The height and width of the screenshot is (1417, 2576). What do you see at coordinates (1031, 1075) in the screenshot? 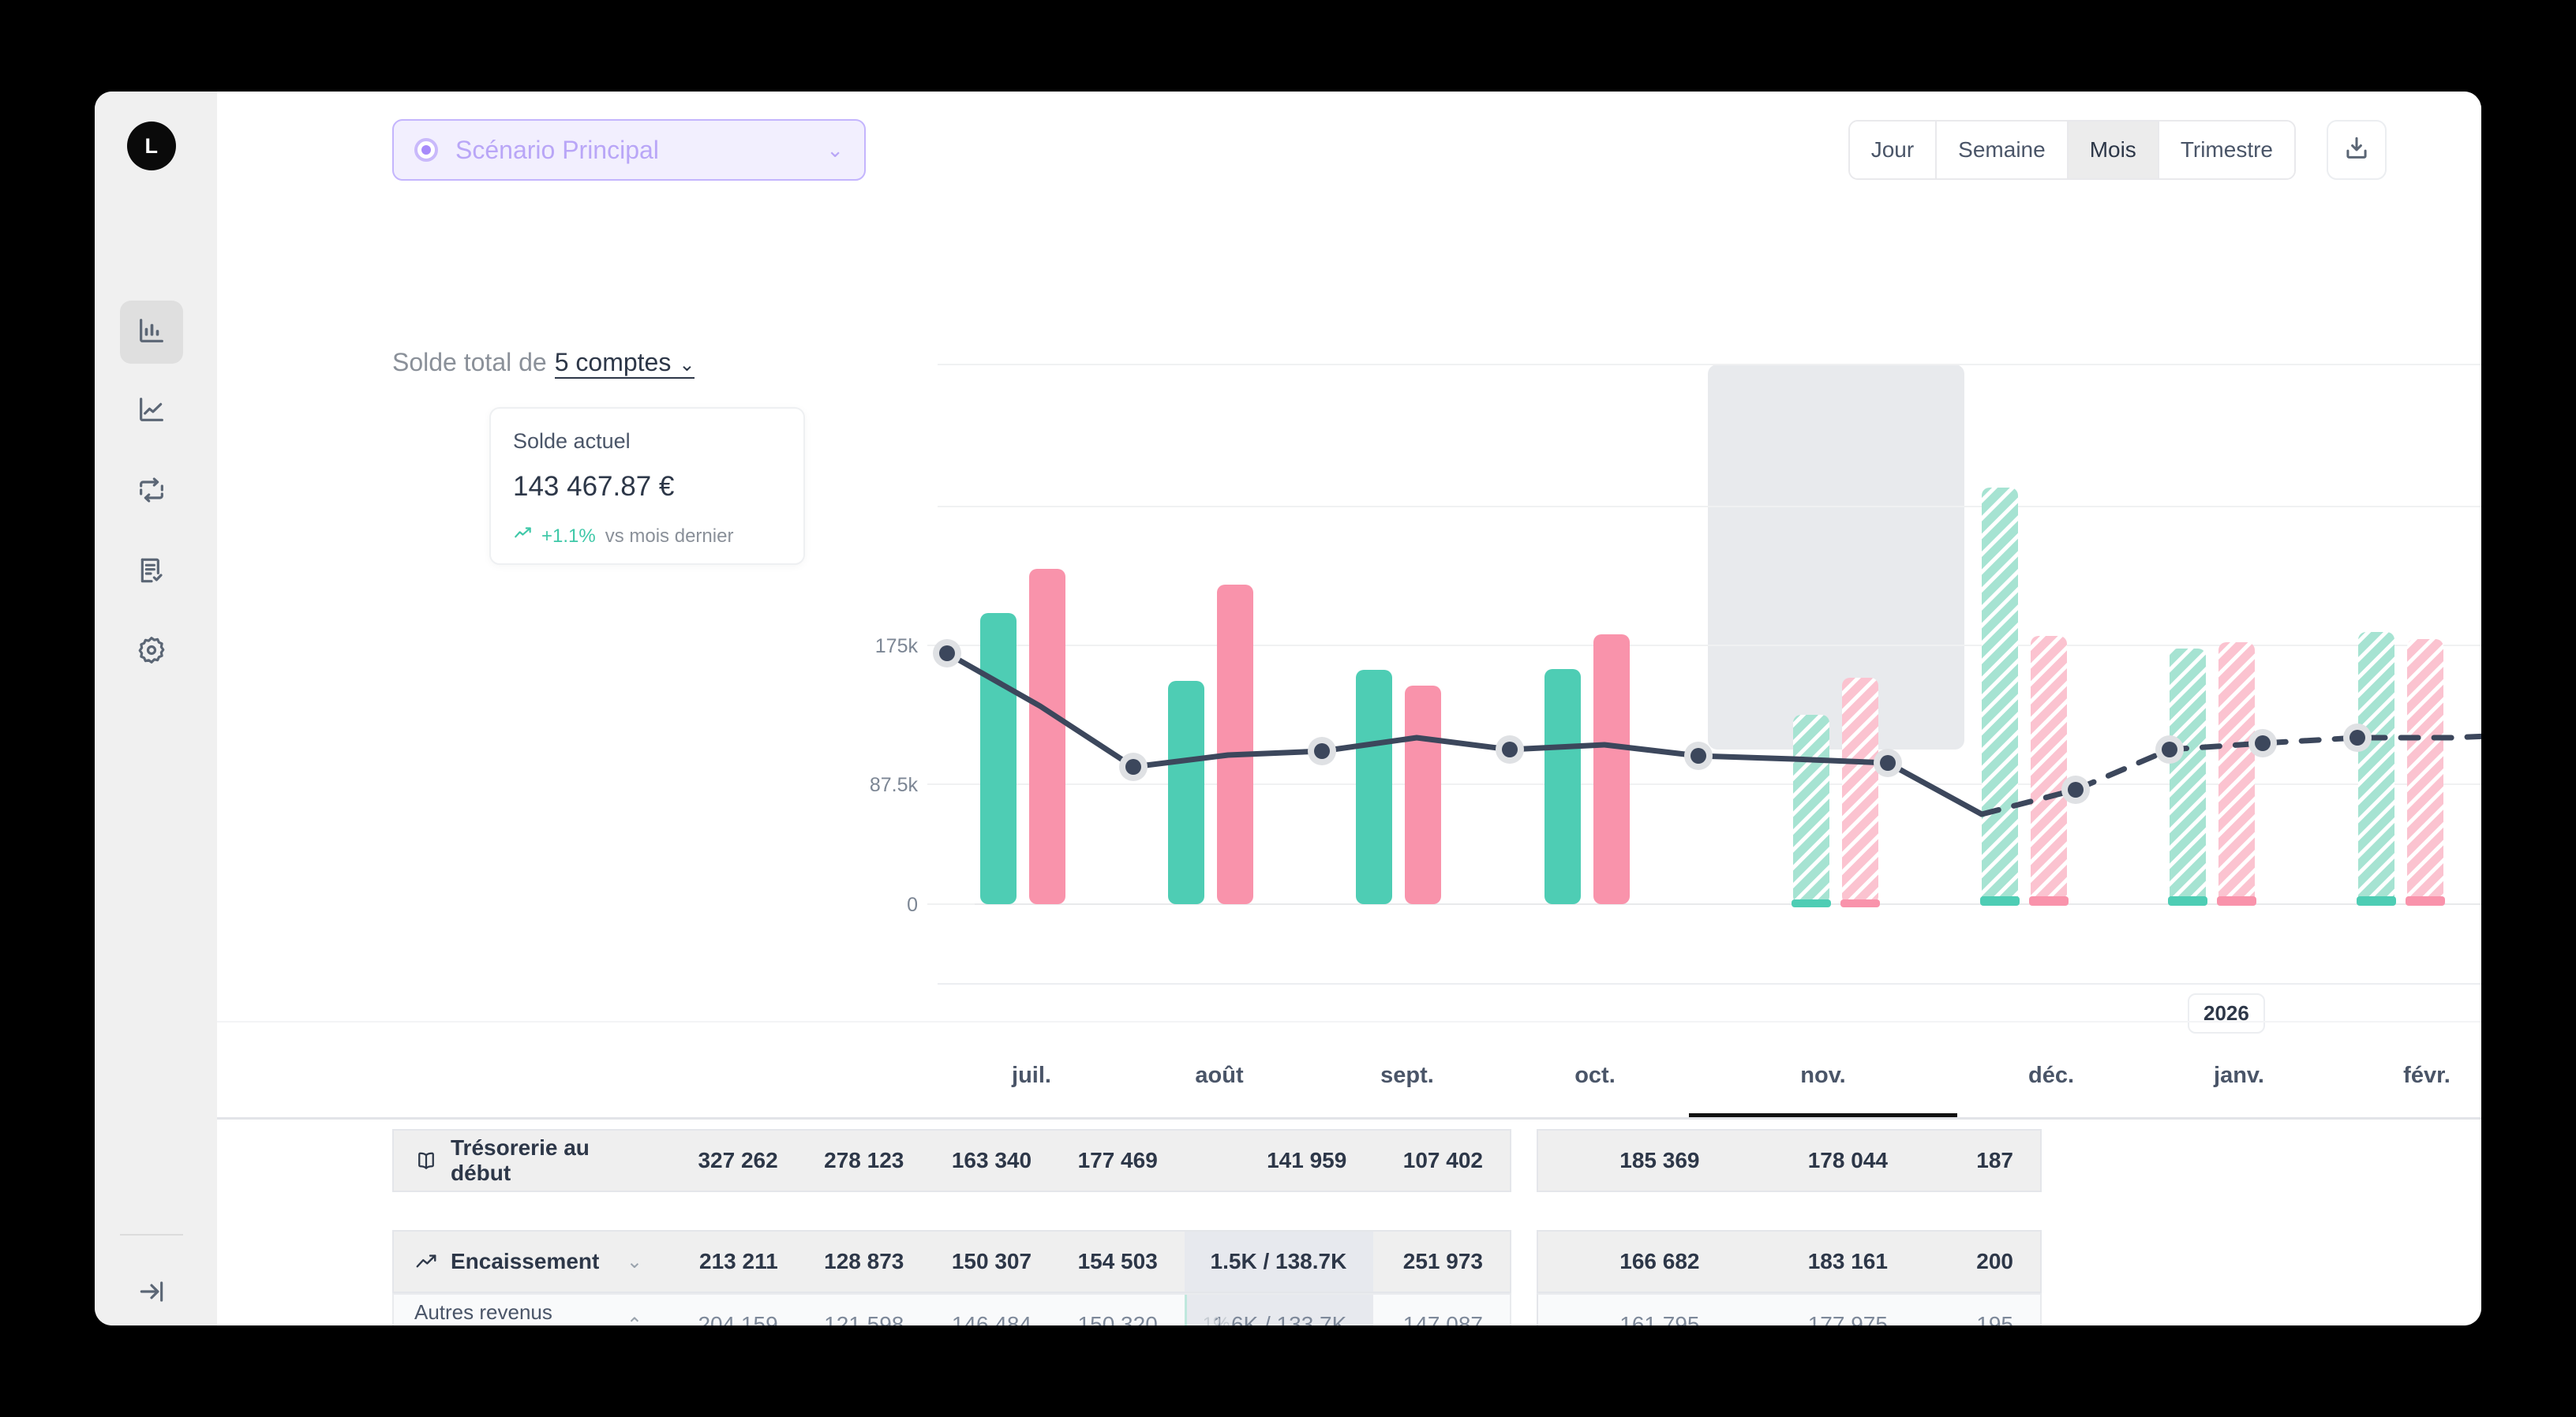
I see `month-tab-juil: juil.` at bounding box center [1031, 1075].